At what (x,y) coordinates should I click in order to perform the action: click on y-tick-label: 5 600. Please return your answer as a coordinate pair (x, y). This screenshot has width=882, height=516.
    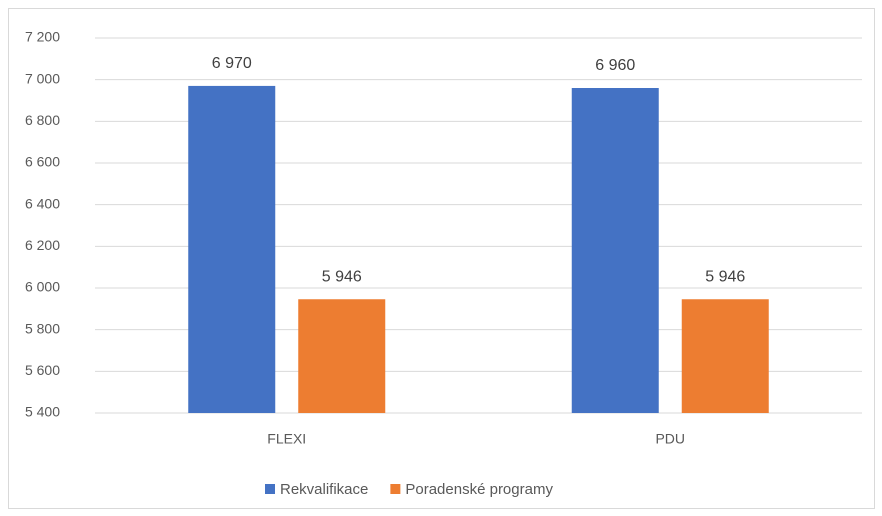
    Looking at the image, I should click on (42, 370).